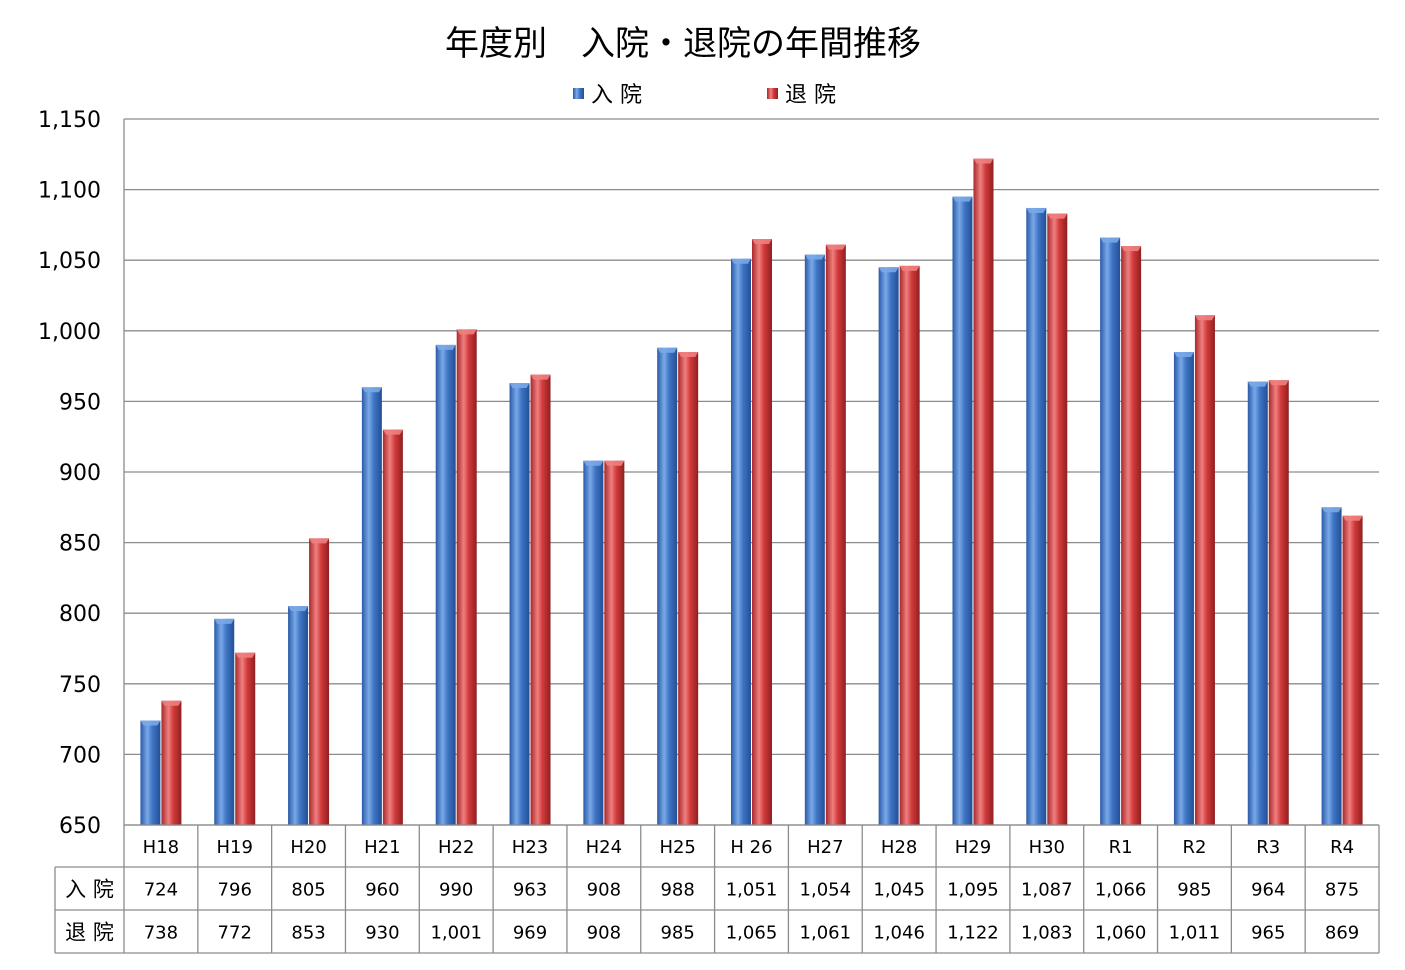  Describe the element at coordinates (677, 890) in the screenshot. I see `data-label: 988` at that location.